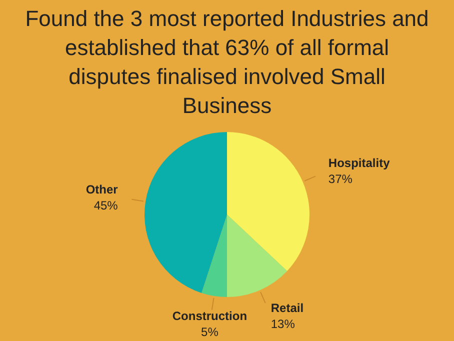 This screenshot has width=454, height=341. I want to click on data-label: 13%, so click(283, 324).